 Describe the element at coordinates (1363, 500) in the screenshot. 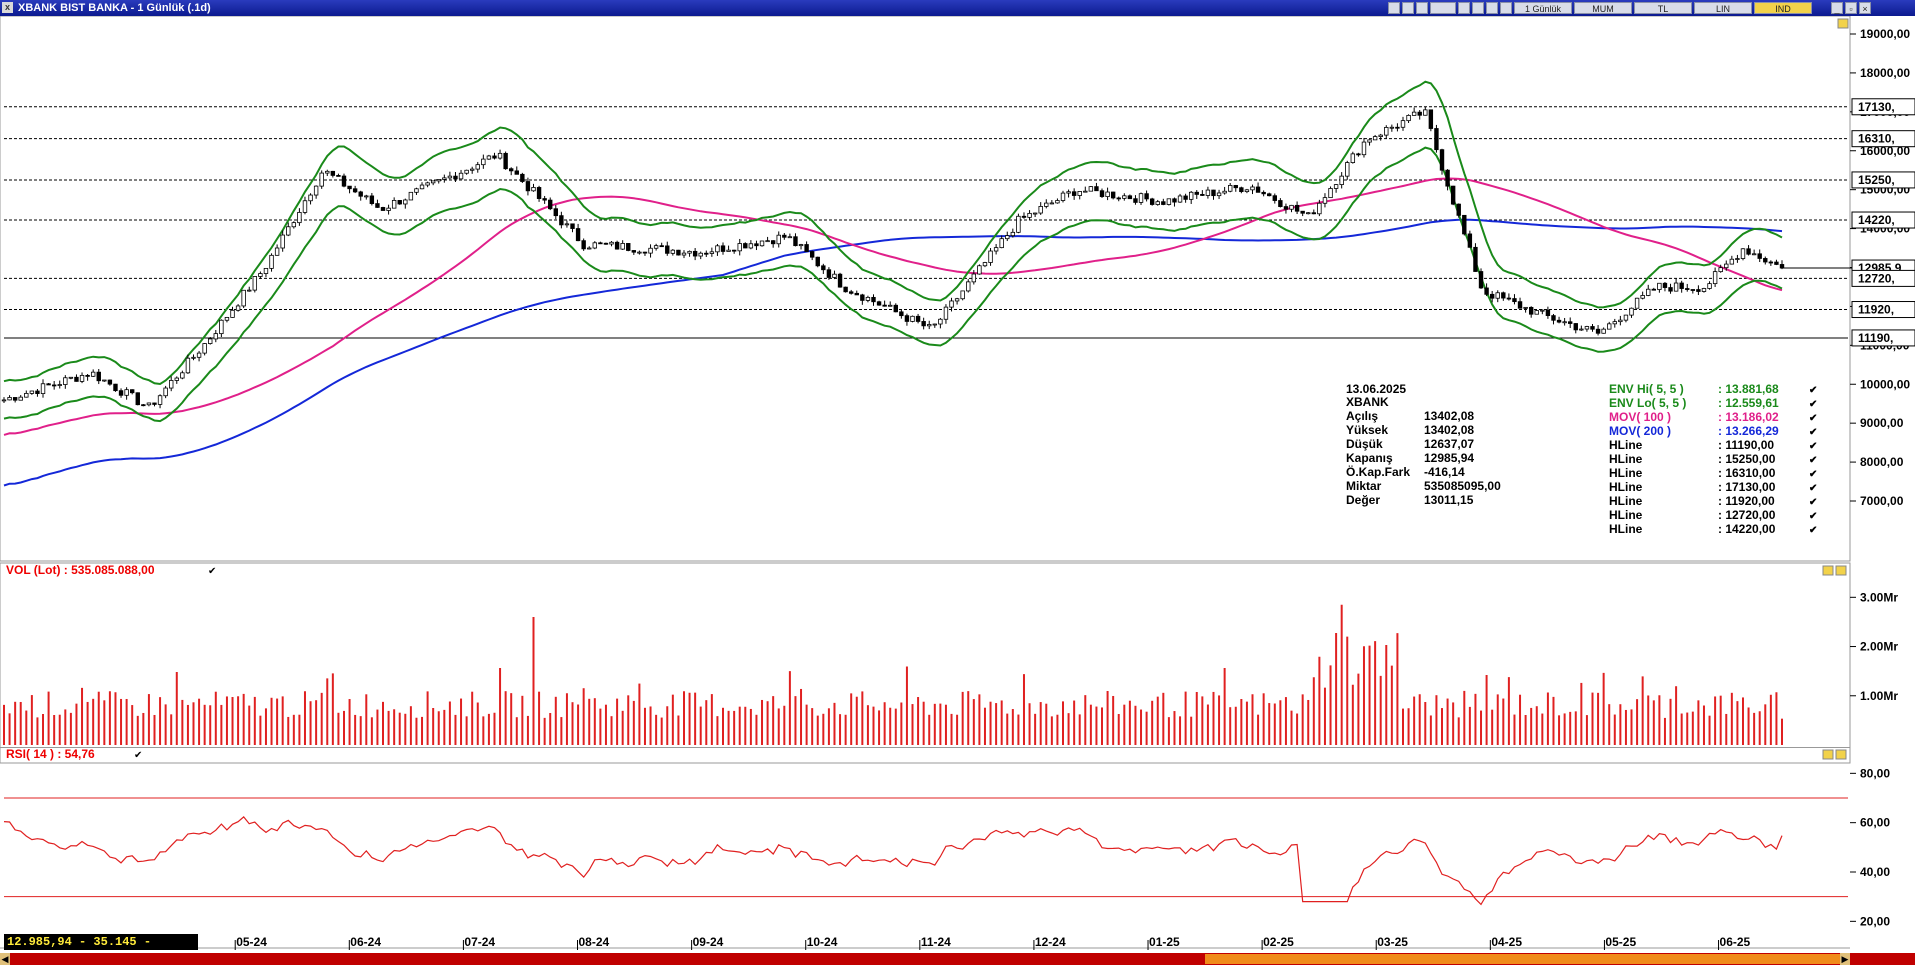

I see `info-label: Değer` at that location.